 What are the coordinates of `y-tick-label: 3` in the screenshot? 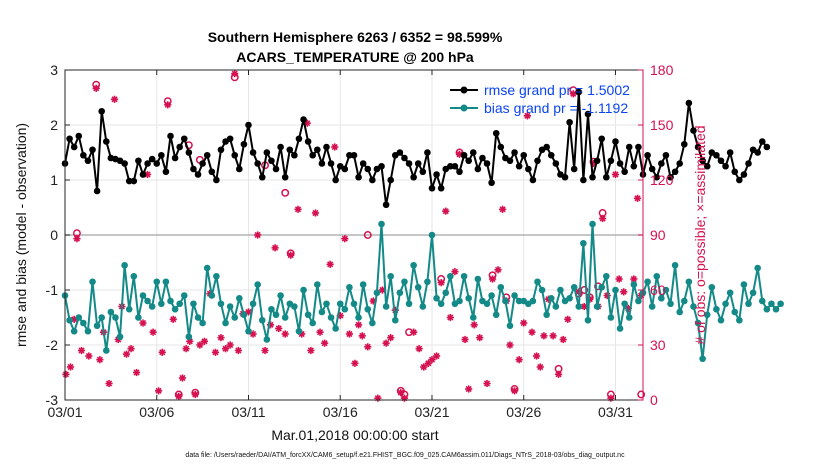 It's located at (54, 70).